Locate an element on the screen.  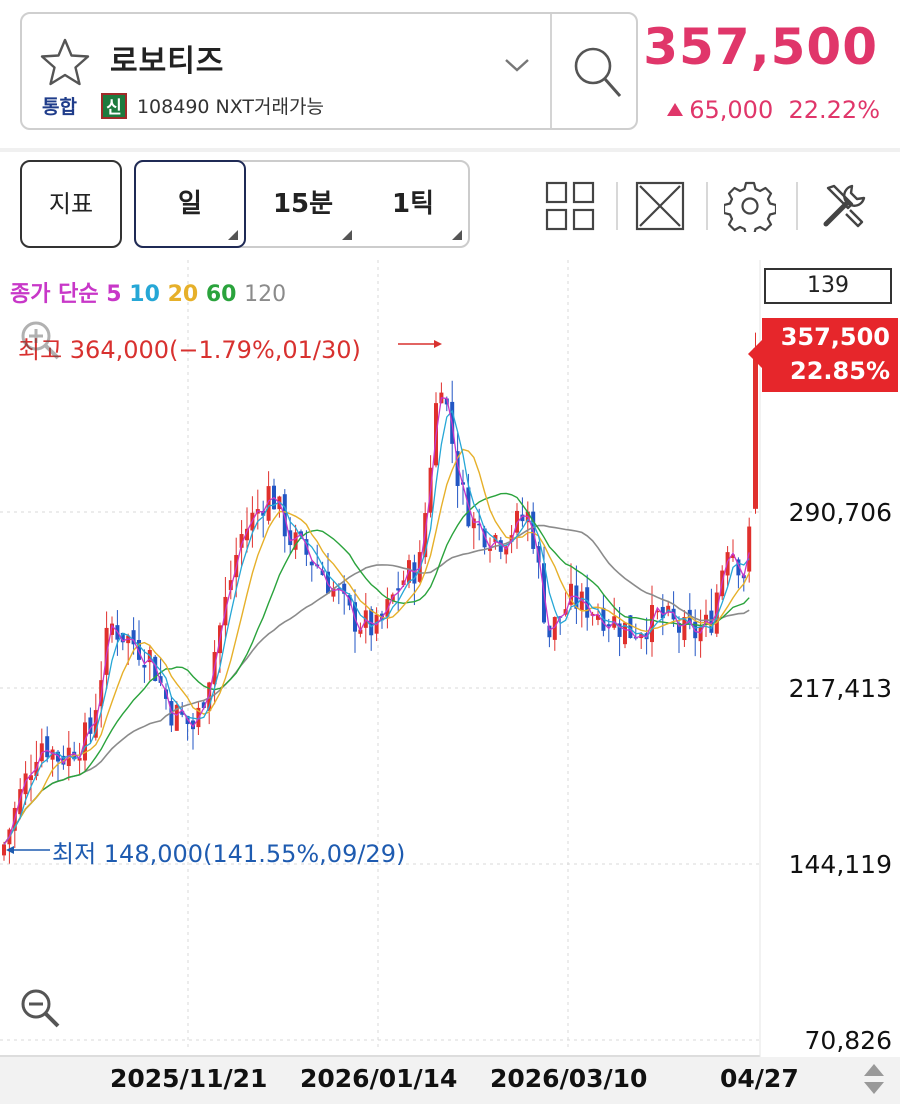
stock-code-info: 108490 NXT거래가능 is located at coordinates (230, 107).